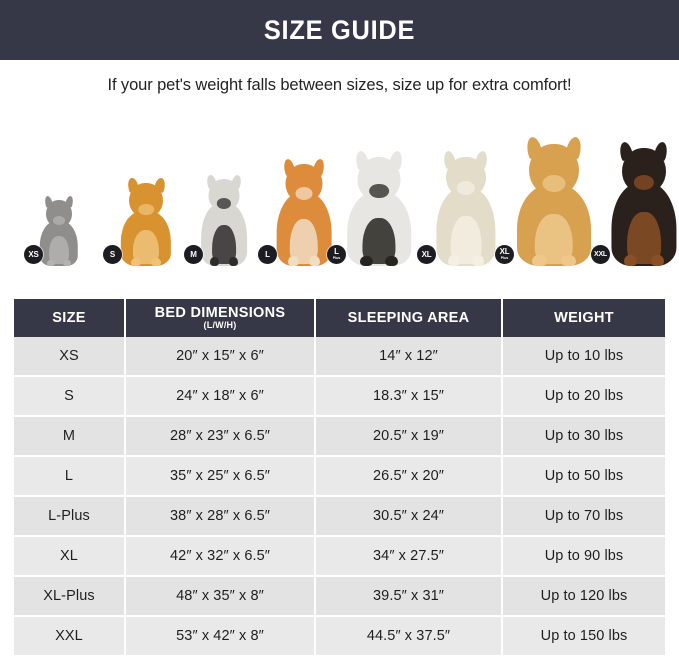  I want to click on column-header-bed-dimensions-sub: (L/W/H), so click(220, 325).